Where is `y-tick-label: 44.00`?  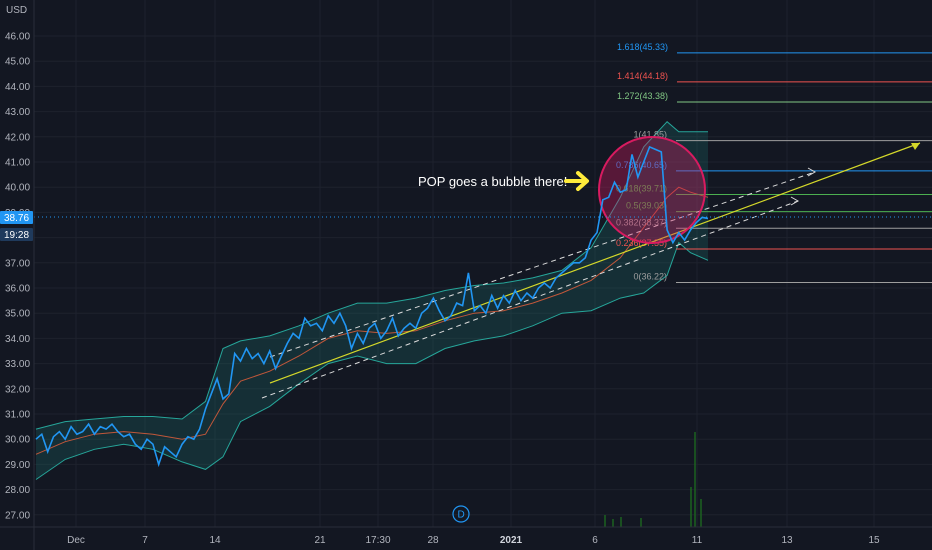
y-tick-label: 44.00 is located at coordinates (17, 87).